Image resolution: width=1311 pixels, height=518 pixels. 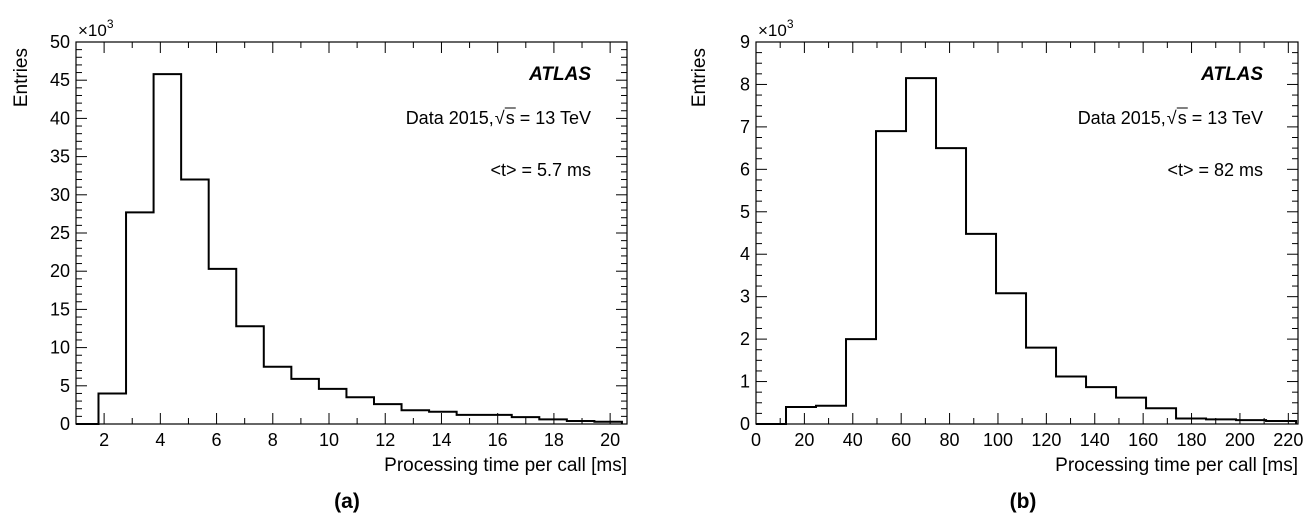 What do you see at coordinates (60, 80) in the screenshot?
I see `y-tick-label: 45` at bounding box center [60, 80].